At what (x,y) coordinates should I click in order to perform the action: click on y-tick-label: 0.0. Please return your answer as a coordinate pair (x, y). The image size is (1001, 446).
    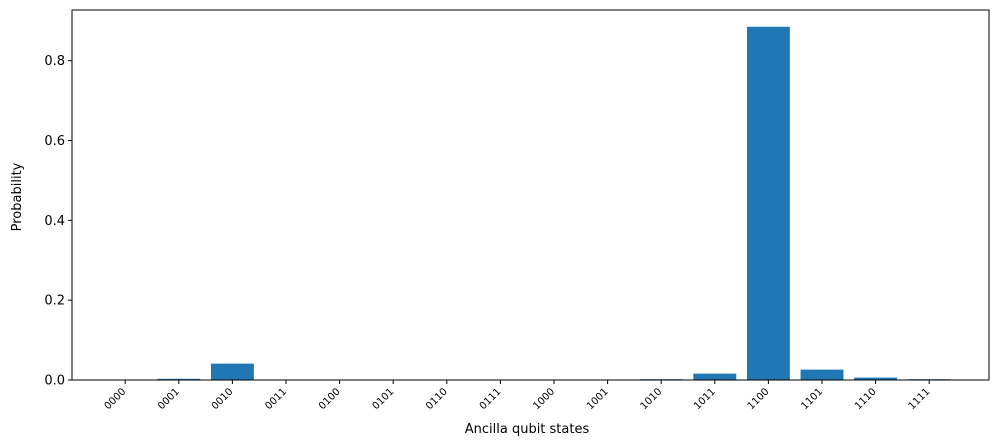
    Looking at the image, I should click on (54, 381).